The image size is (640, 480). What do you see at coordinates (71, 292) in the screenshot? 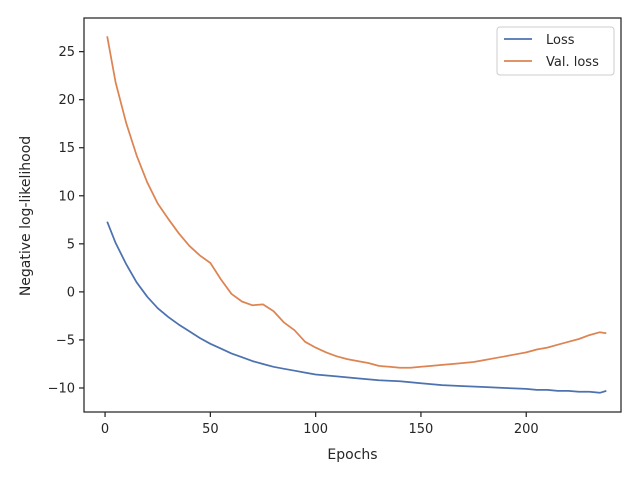
I see `y-tick-label: 0` at bounding box center [71, 292].